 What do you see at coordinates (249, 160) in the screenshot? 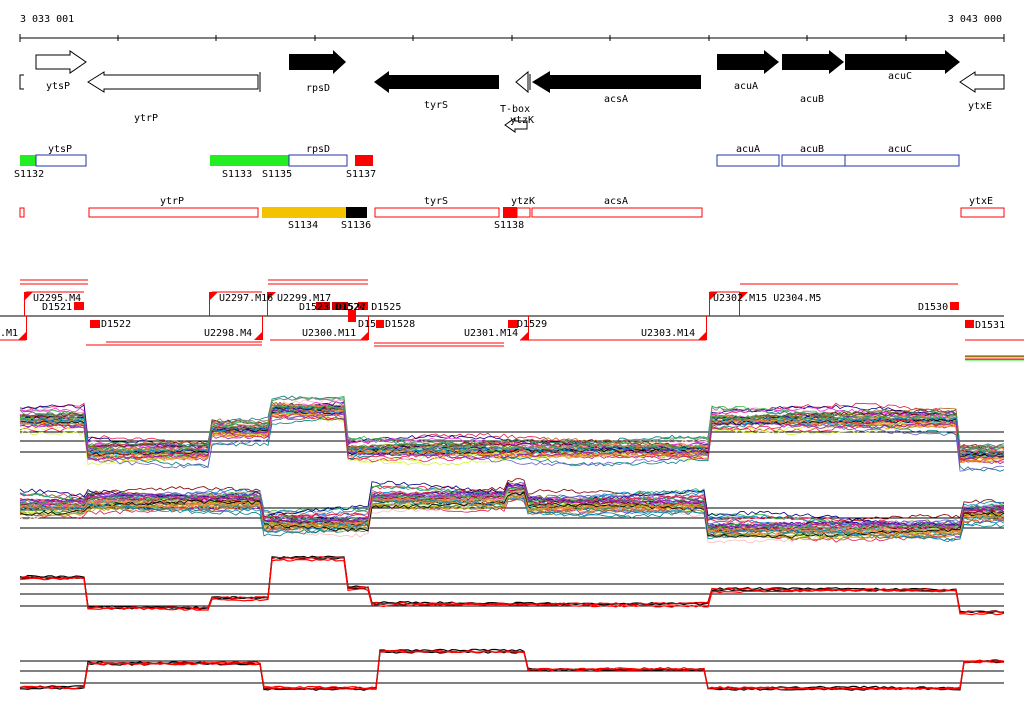
I see `segment-S1133` at bounding box center [249, 160].